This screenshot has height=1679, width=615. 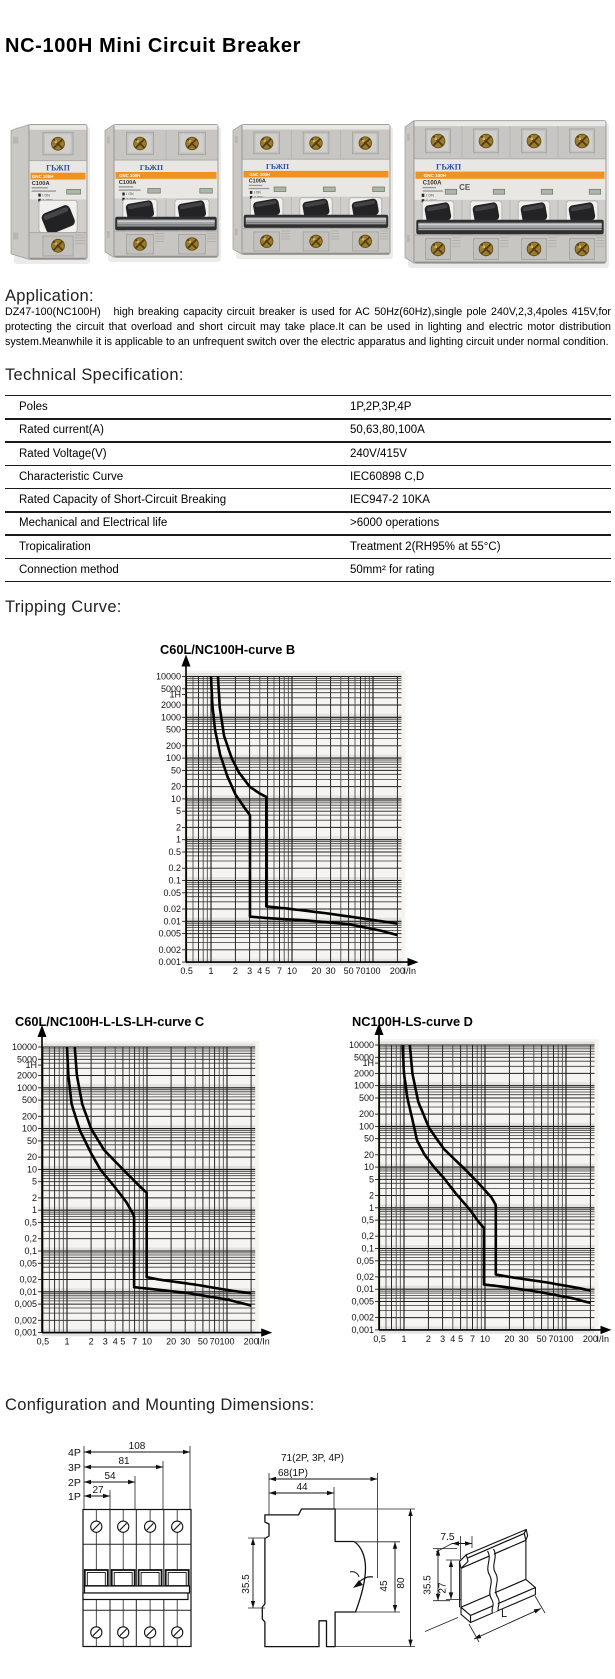 What do you see at coordinates (172, 909) in the screenshot?
I see `svg-text: 0.02` at bounding box center [172, 909].